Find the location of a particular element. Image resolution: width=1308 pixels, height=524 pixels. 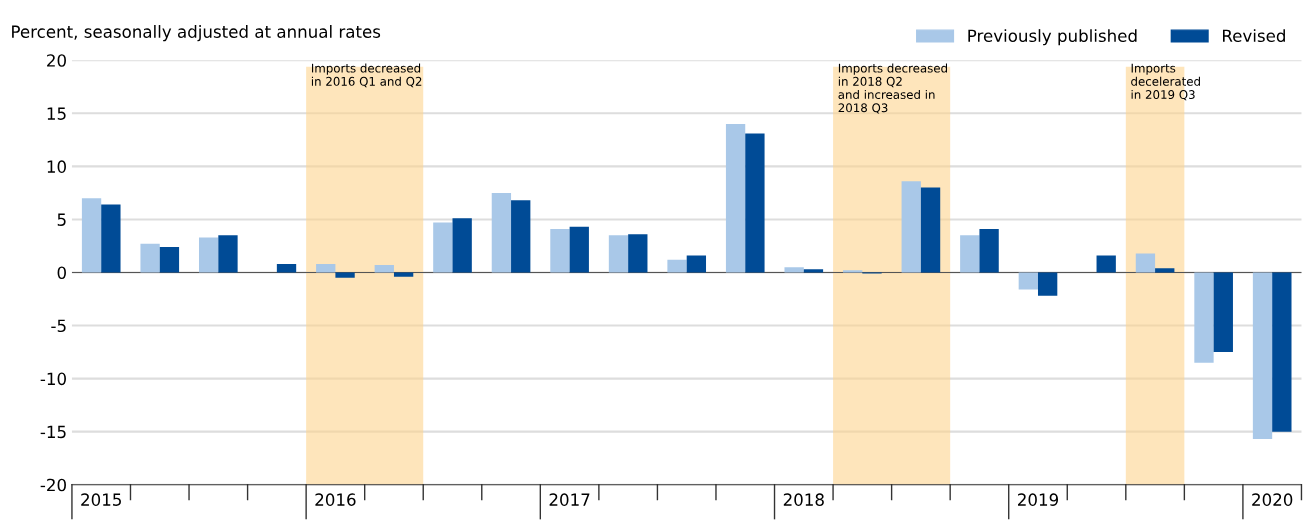

x-tick-label: 2016 is located at coordinates (335, 499).